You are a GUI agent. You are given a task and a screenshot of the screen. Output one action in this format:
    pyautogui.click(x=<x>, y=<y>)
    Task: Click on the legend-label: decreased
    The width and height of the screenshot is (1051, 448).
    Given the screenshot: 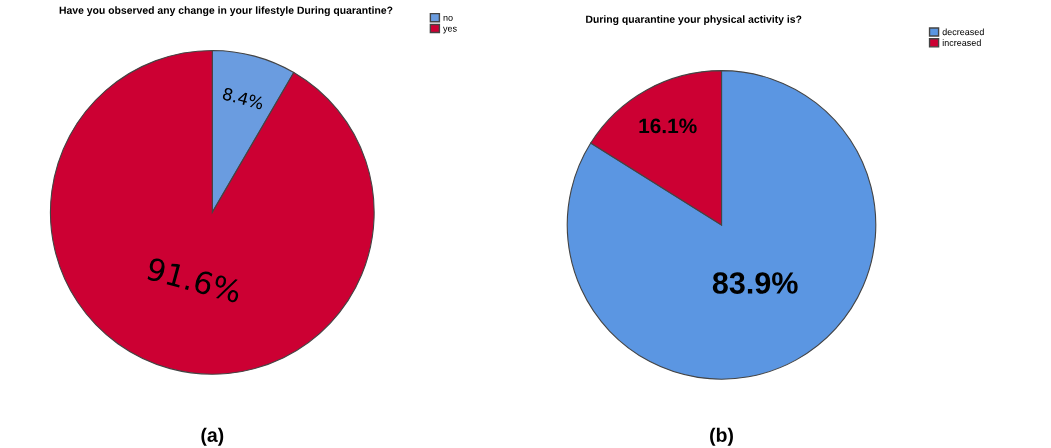 What is the action you would take?
    pyautogui.click(x=963, y=32)
    